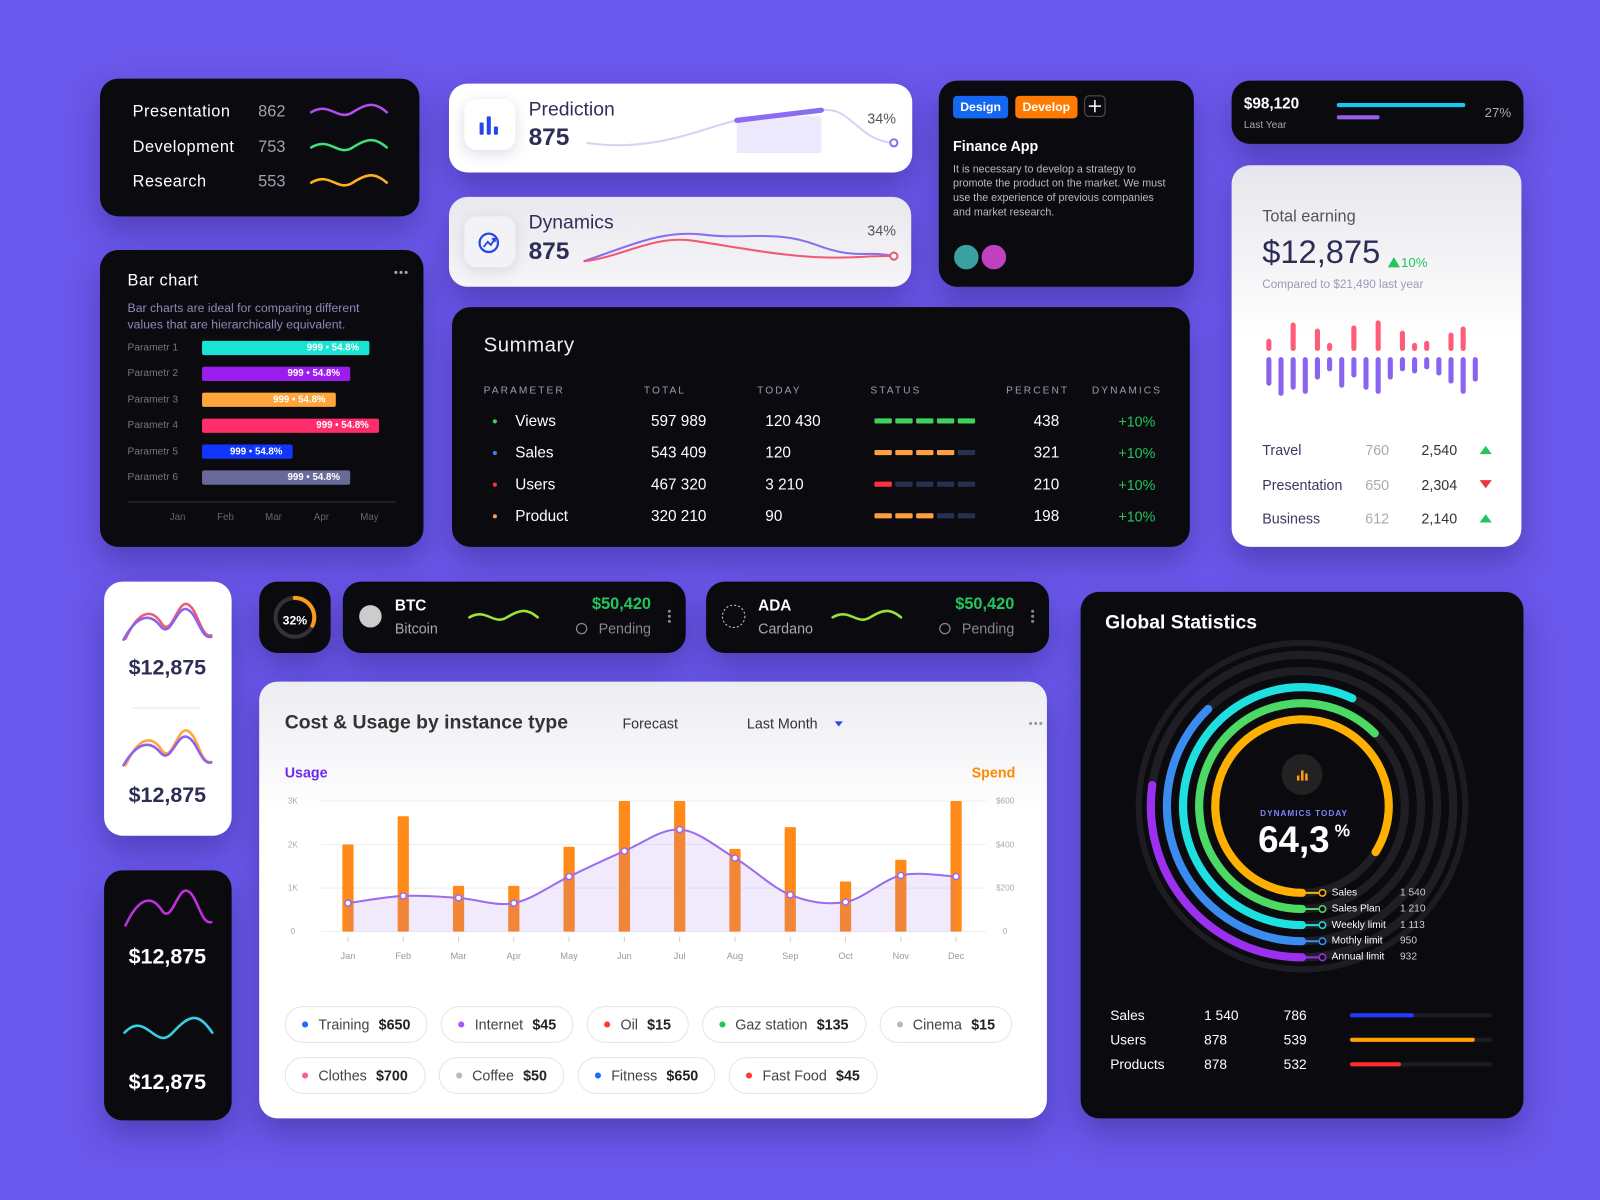 Image resolution: width=1600 pixels, height=1200 pixels. I want to click on card-title: Finance App, so click(996, 146).